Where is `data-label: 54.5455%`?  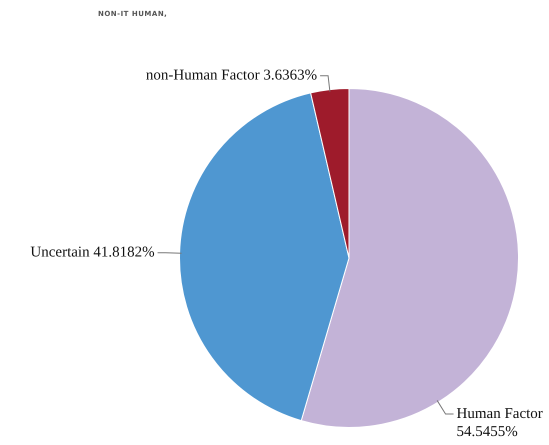
data-label: 54.5455% is located at coordinates (487, 432).